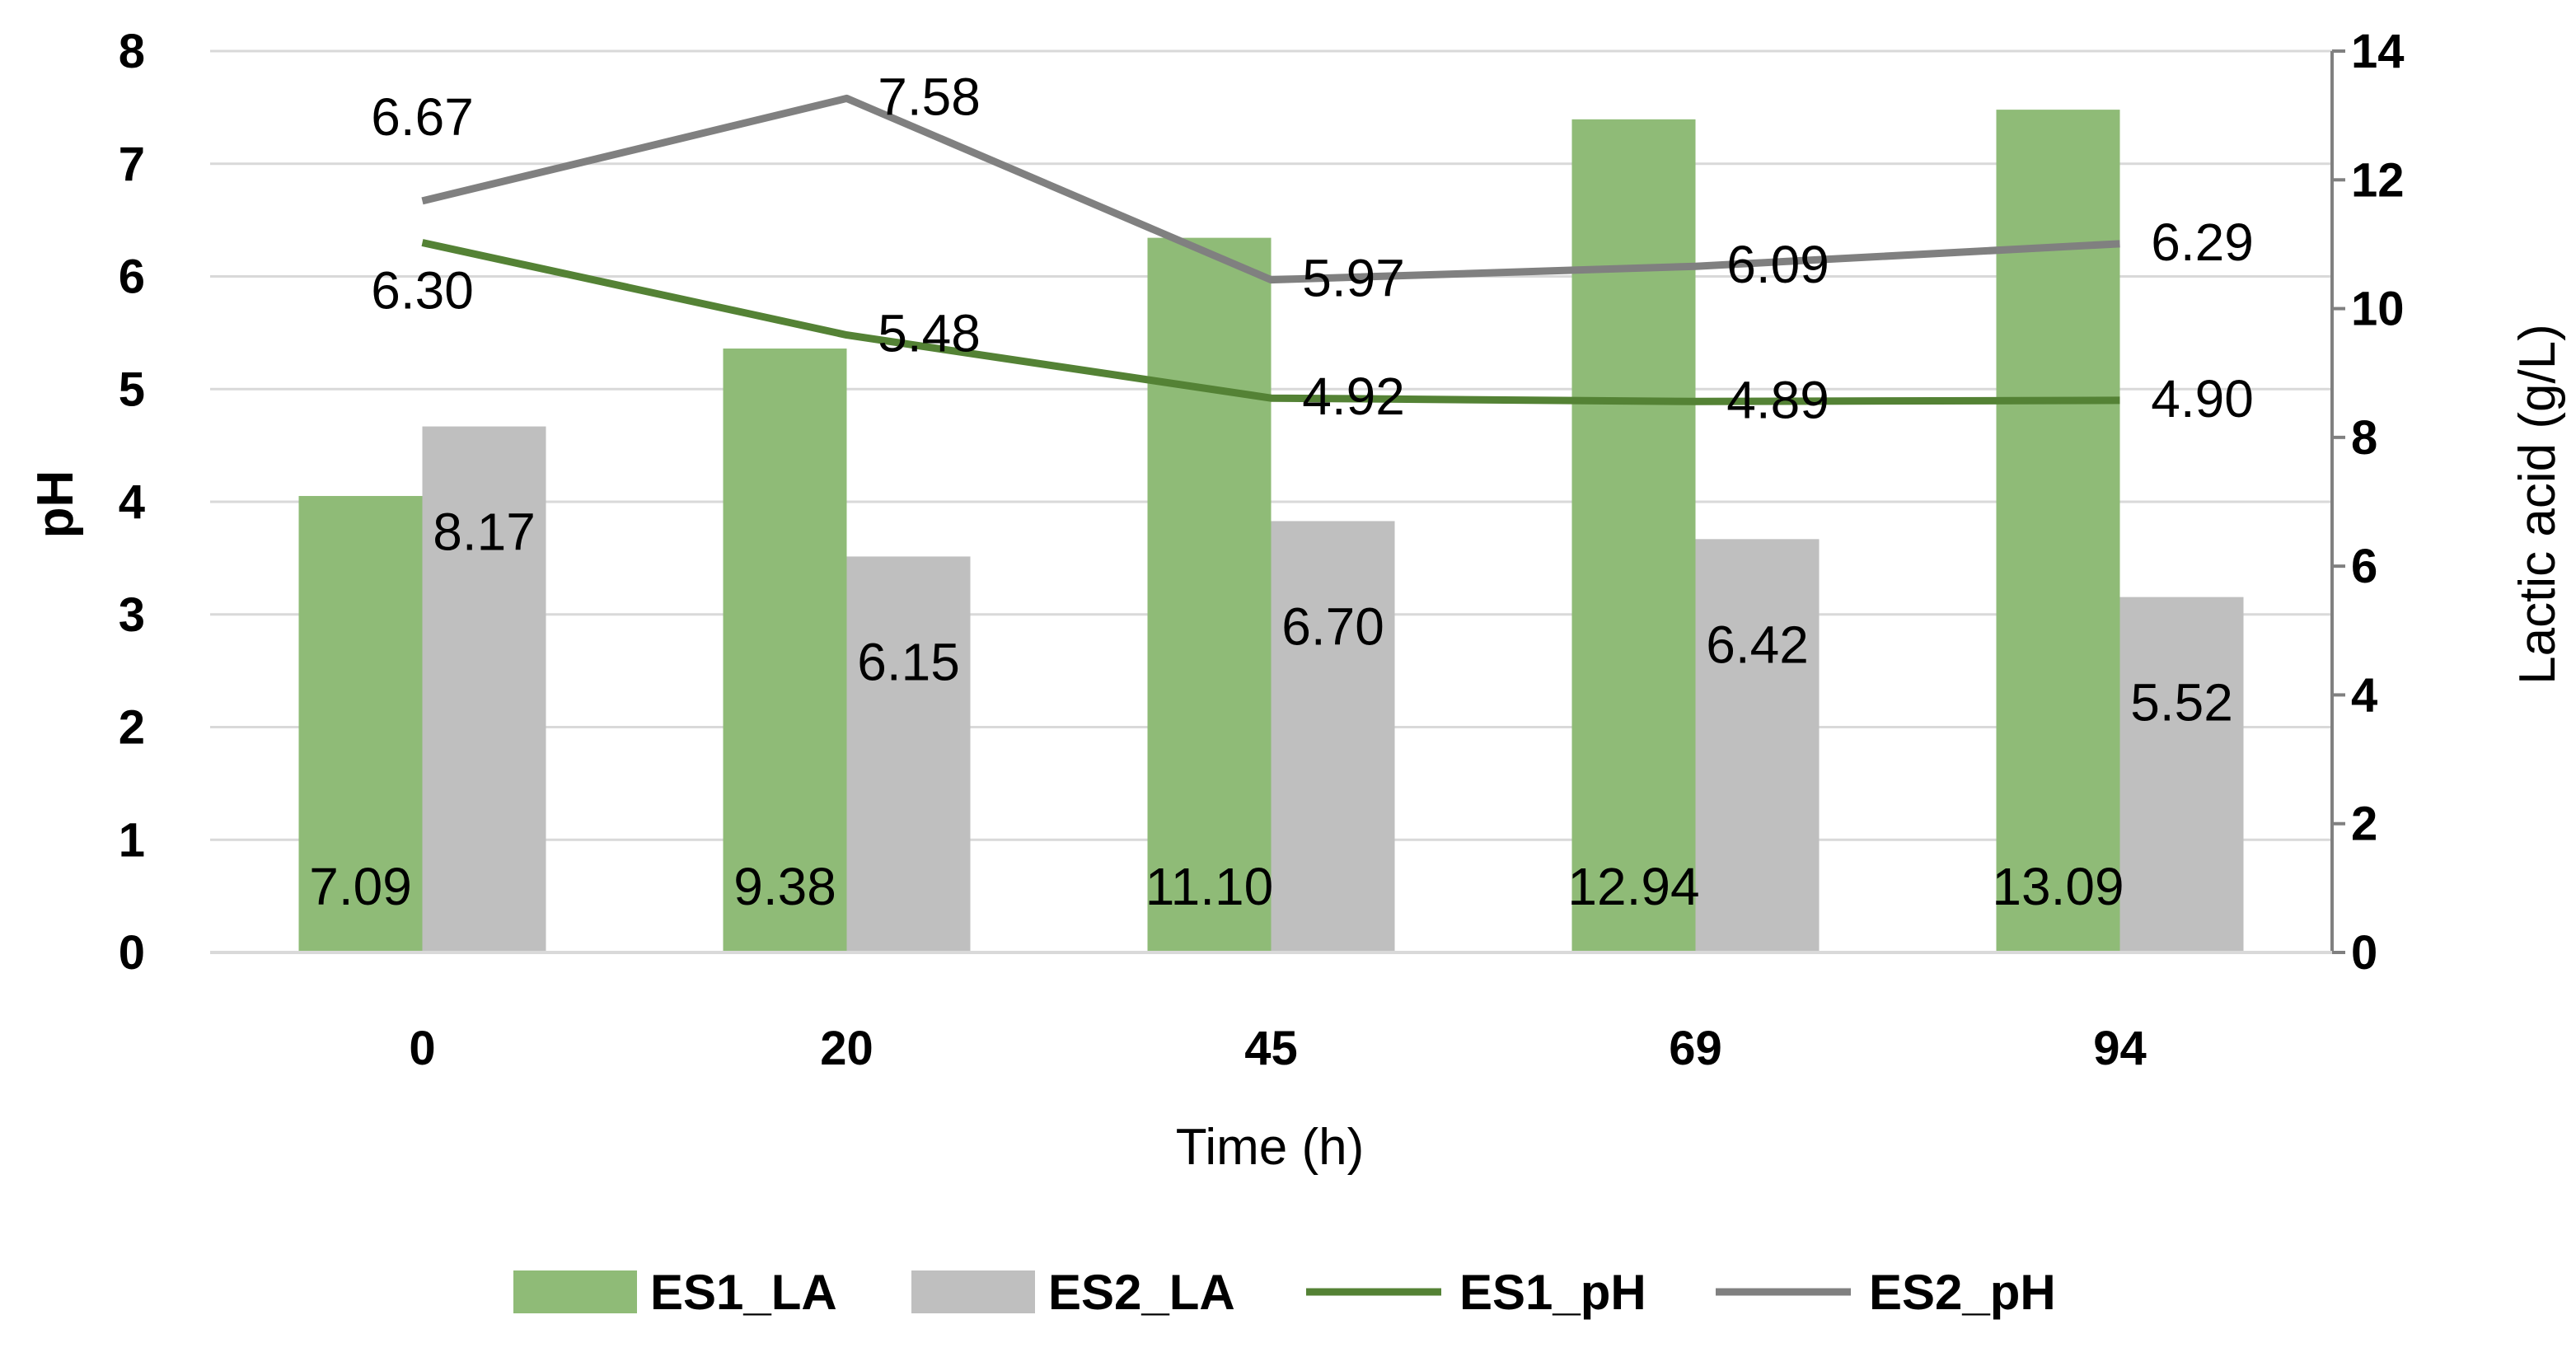 Image resolution: width=2576 pixels, height=1357 pixels. Describe the element at coordinates (743, 1293) in the screenshot. I see `legend-label-es1-la: ES1_LA` at that location.